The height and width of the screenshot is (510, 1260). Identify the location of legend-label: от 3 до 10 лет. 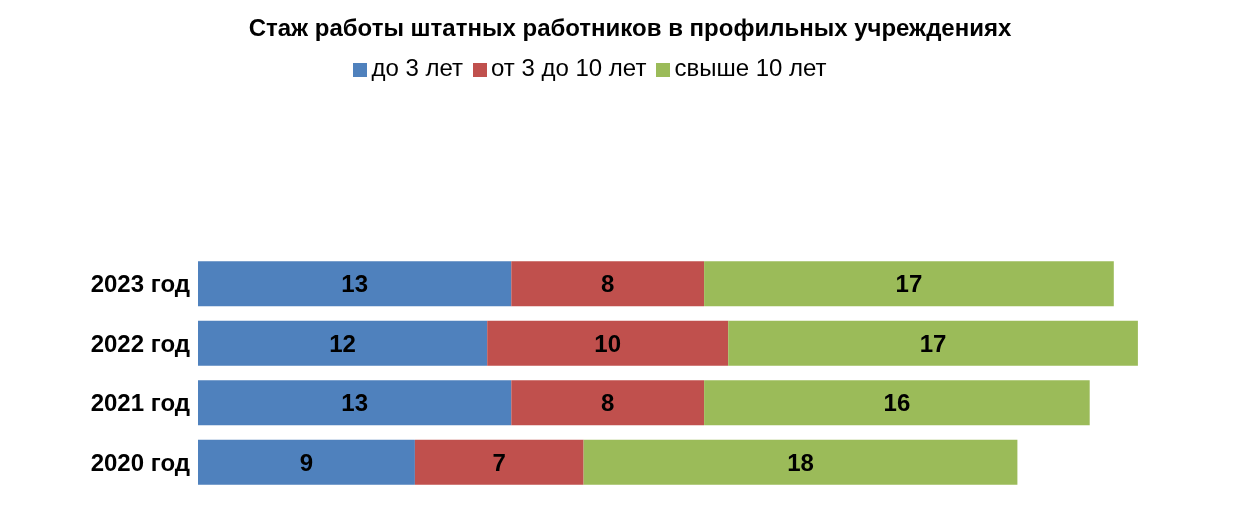
(568, 67).